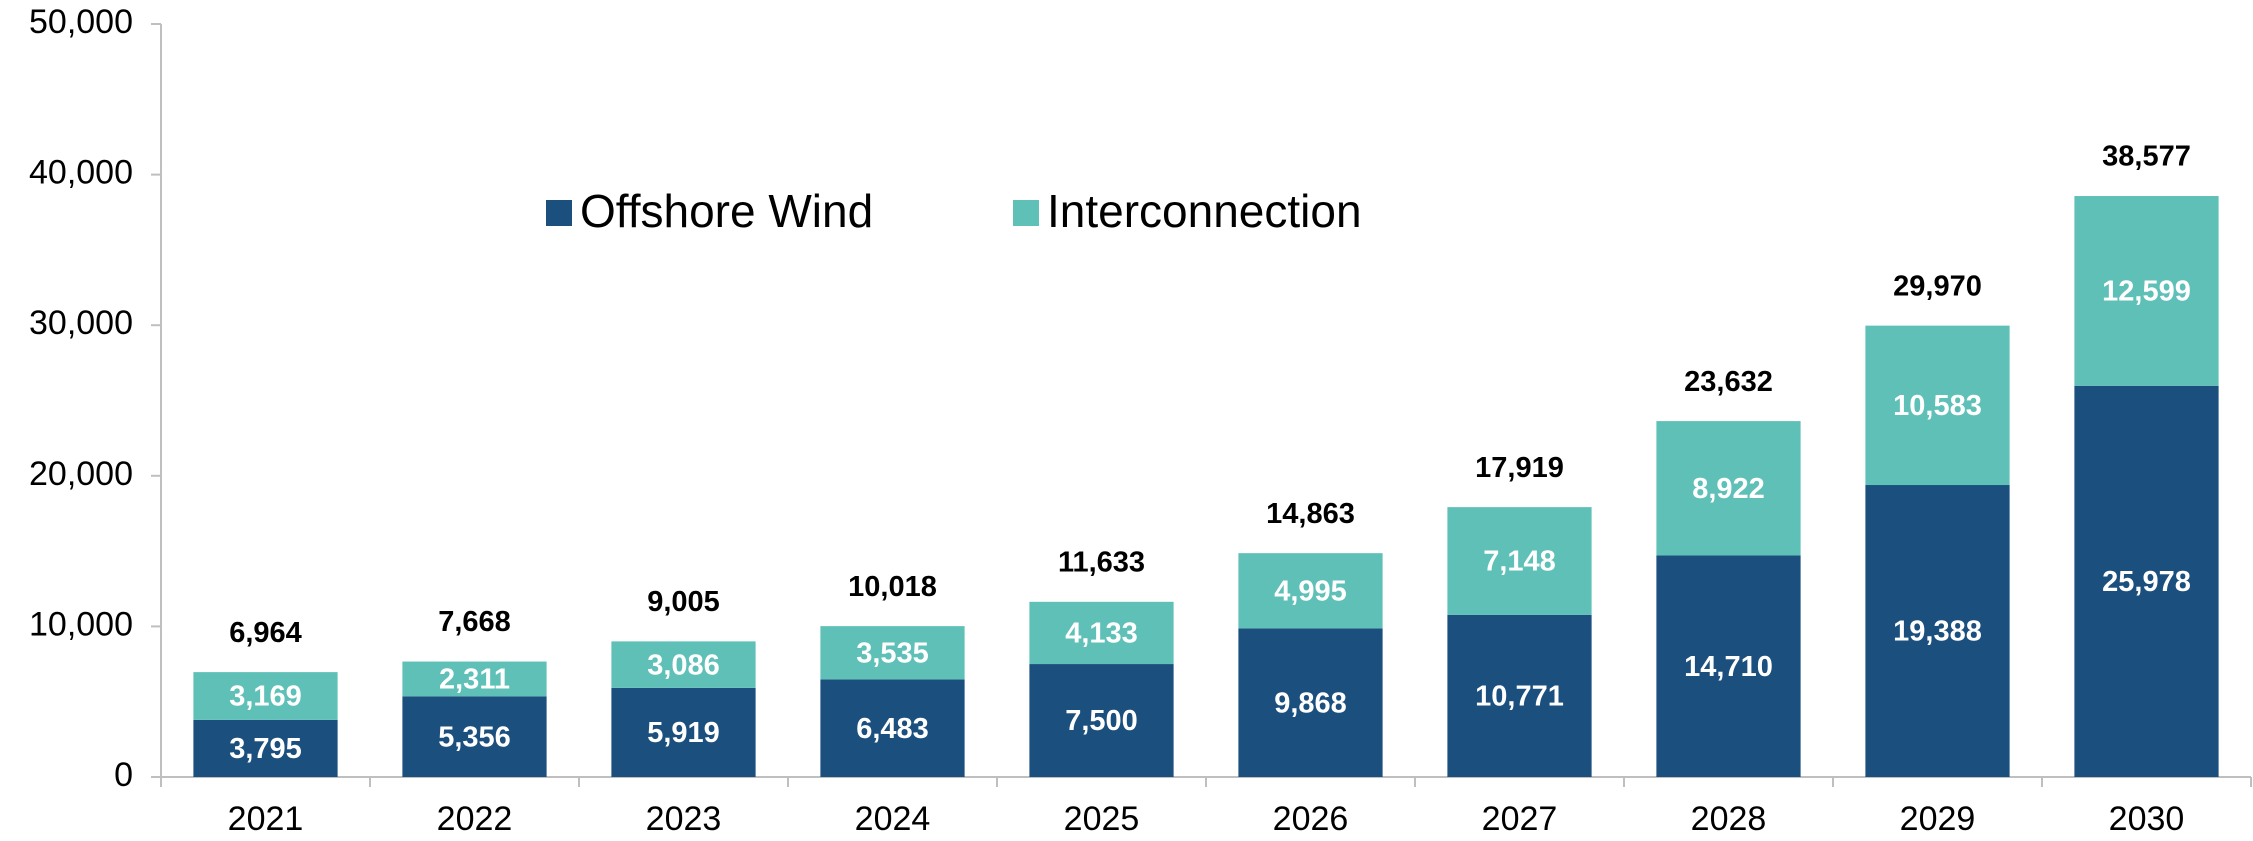 The height and width of the screenshot is (841, 2253). I want to click on data-label: 25,978, so click(2146, 582).